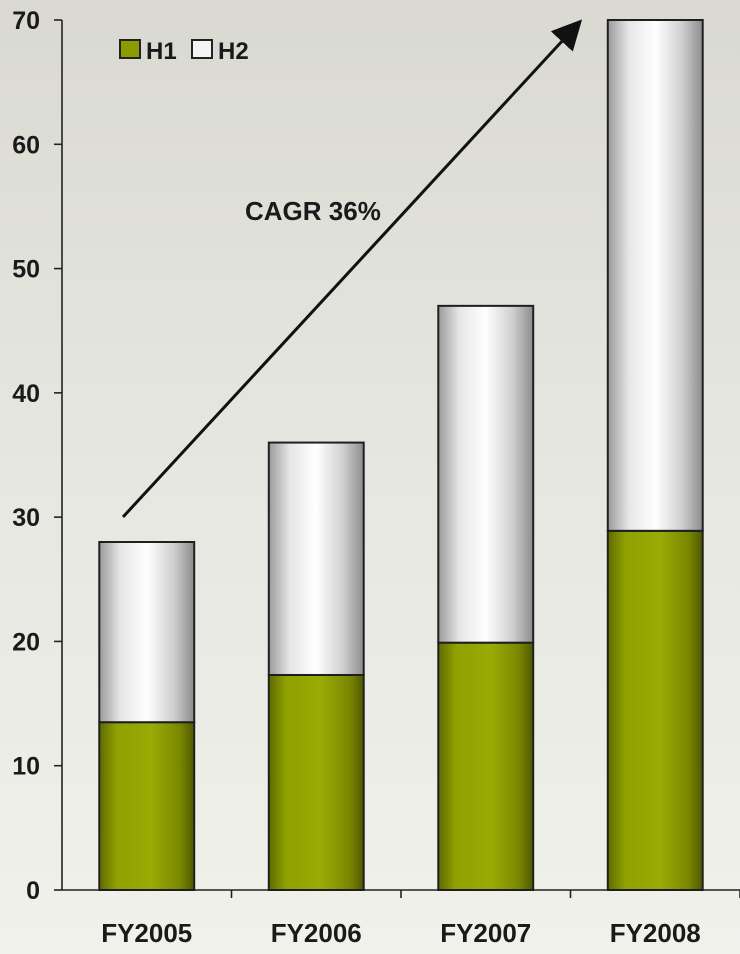 Image resolution: width=740 pixels, height=954 pixels. Describe the element at coordinates (313, 211) in the screenshot. I see `cagr-label: CAGR 36%` at that location.